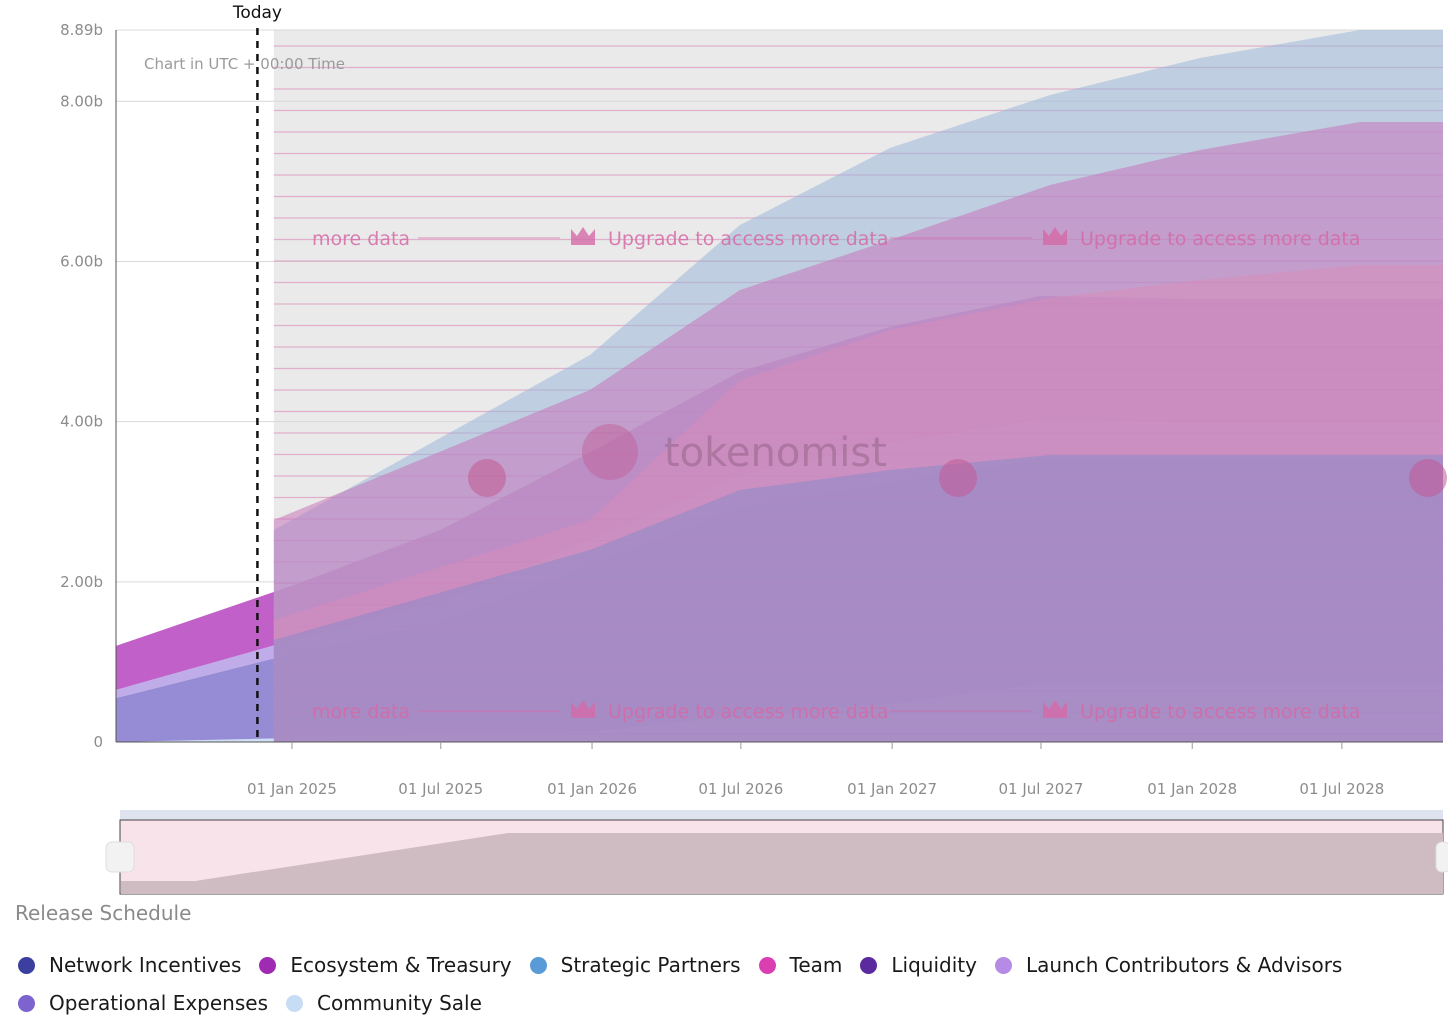 The image size is (1448, 1025). I want to click on navigator-scrollbar, so click(781, 815).